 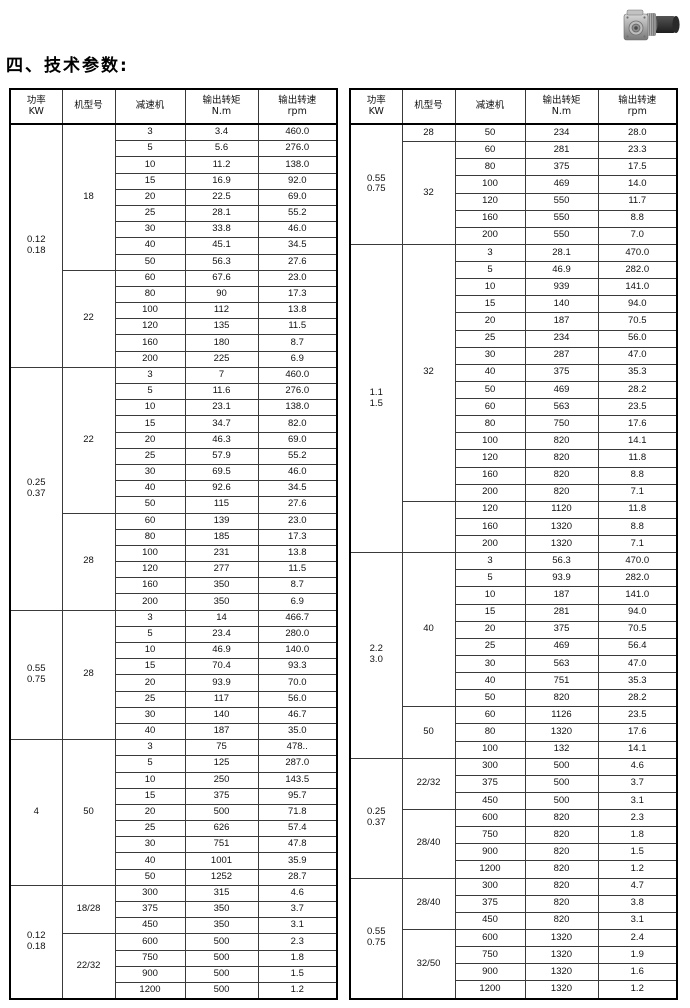 I want to click on rpm-cell: 11.8, so click(x=637, y=458).